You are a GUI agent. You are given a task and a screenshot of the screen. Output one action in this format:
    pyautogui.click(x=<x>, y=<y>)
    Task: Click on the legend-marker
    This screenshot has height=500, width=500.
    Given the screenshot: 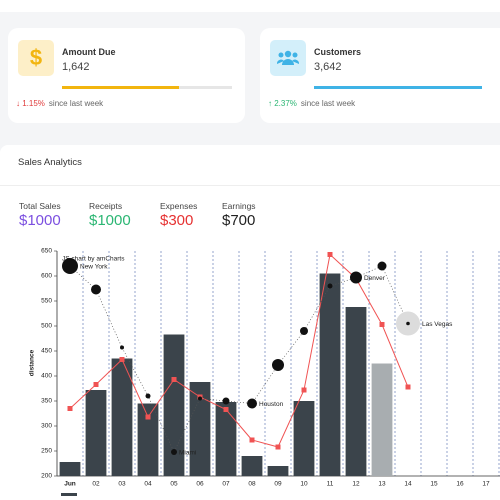 What is the action you would take?
    pyautogui.click(x=69, y=494)
    